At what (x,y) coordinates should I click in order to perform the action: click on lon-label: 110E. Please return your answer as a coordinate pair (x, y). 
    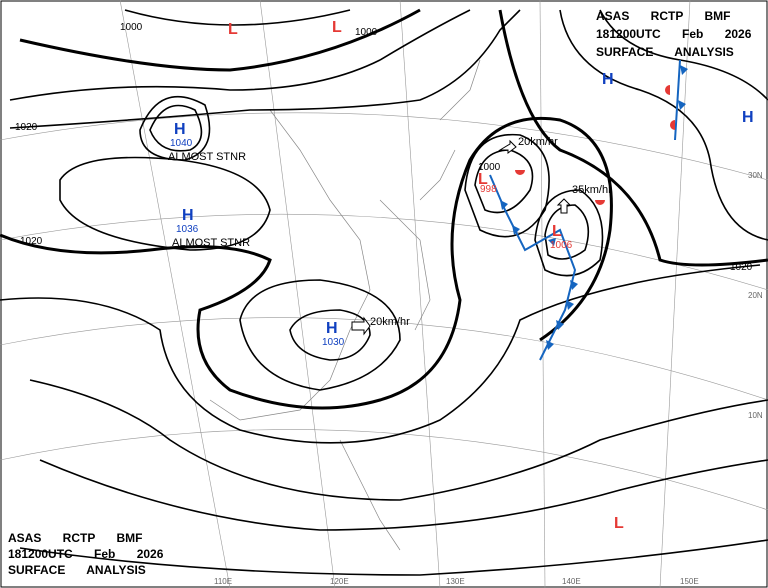
    Looking at the image, I should click on (223, 581).